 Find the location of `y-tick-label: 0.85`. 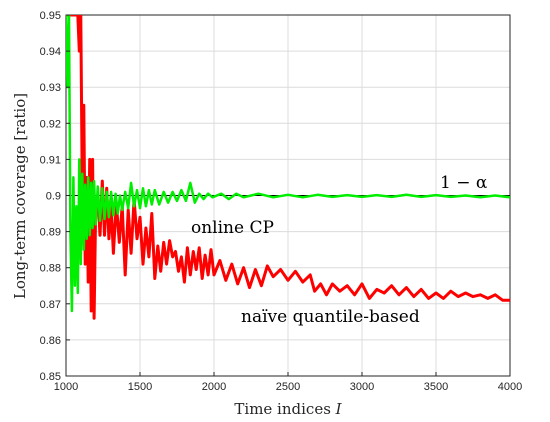

y-tick-label: 0.85 is located at coordinates (50, 377).